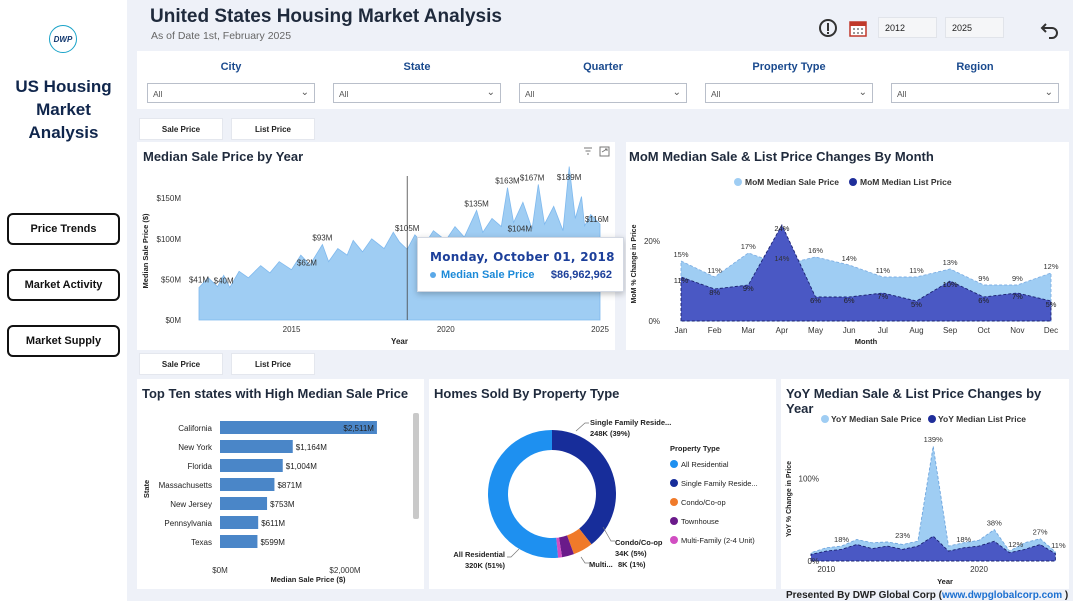  What do you see at coordinates (718, 540) in the screenshot?
I see `legend-item-label: Multi-Family (2-4 Unit)` at bounding box center [718, 540].